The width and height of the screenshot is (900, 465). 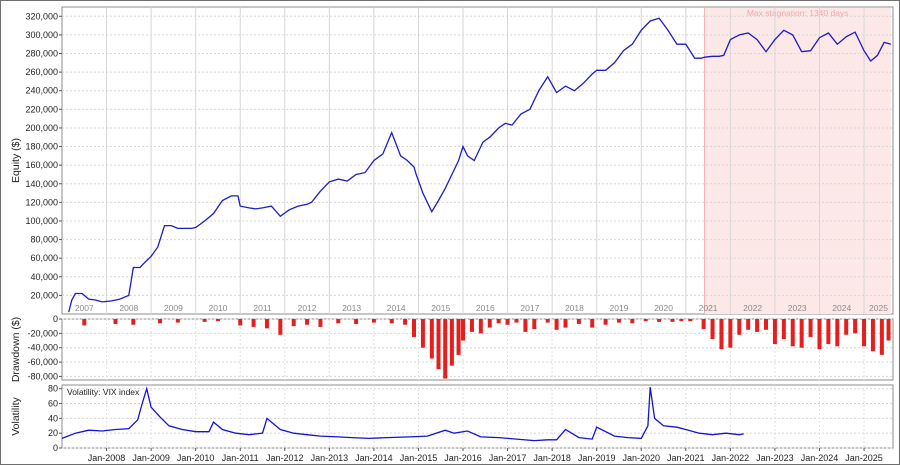 What do you see at coordinates (42, 348) in the screenshot?
I see `drawdown-y-tick-label: -40,000` at bounding box center [42, 348].